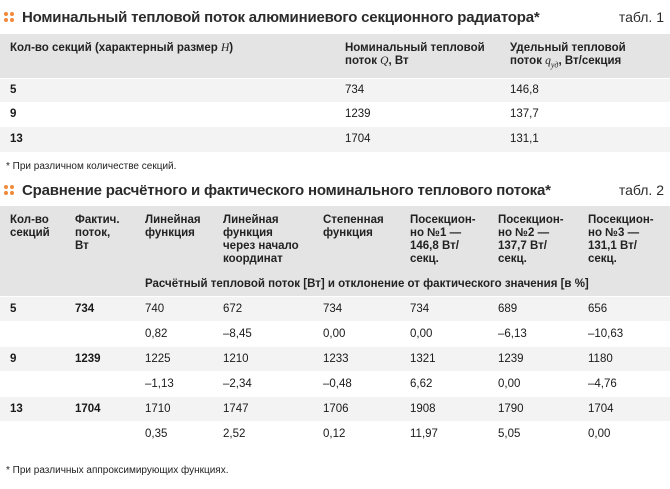 The image size is (670, 489). Describe the element at coordinates (415, 54) in the screenshot. I see `table1-header-flow: Номинальный тепловой поток Q, Вт` at that location.